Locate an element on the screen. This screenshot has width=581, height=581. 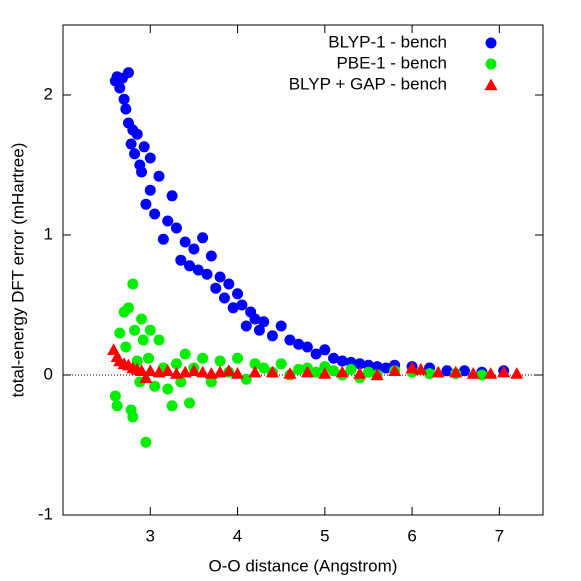
y-axis-label: total-energy DFT error (mHartree) is located at coordinates (17, 270).